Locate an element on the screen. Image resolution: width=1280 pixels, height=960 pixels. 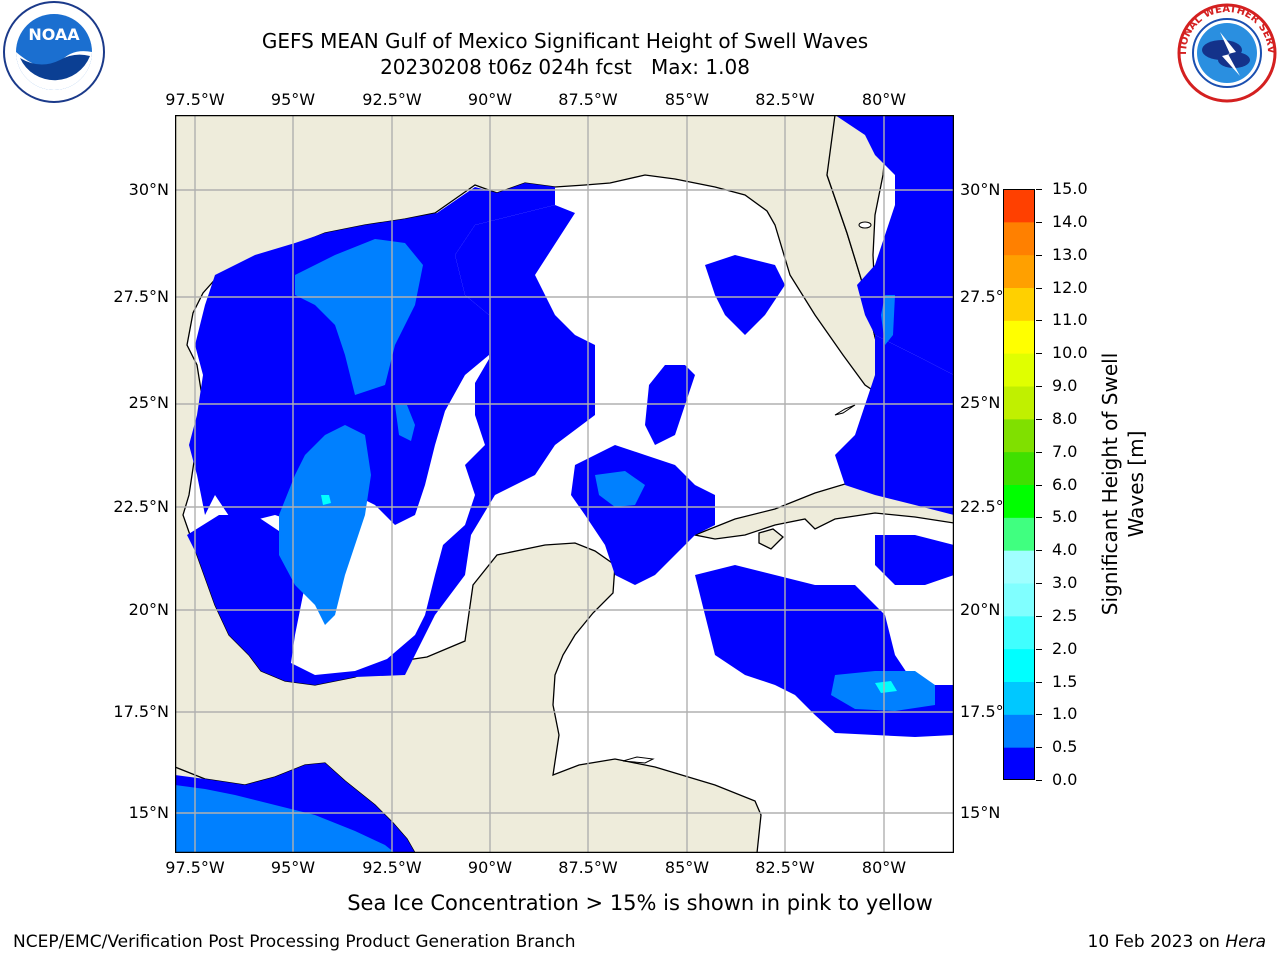
colorbar-label-line1: Significant Height of Swell is located at coordinates (1110, 484).